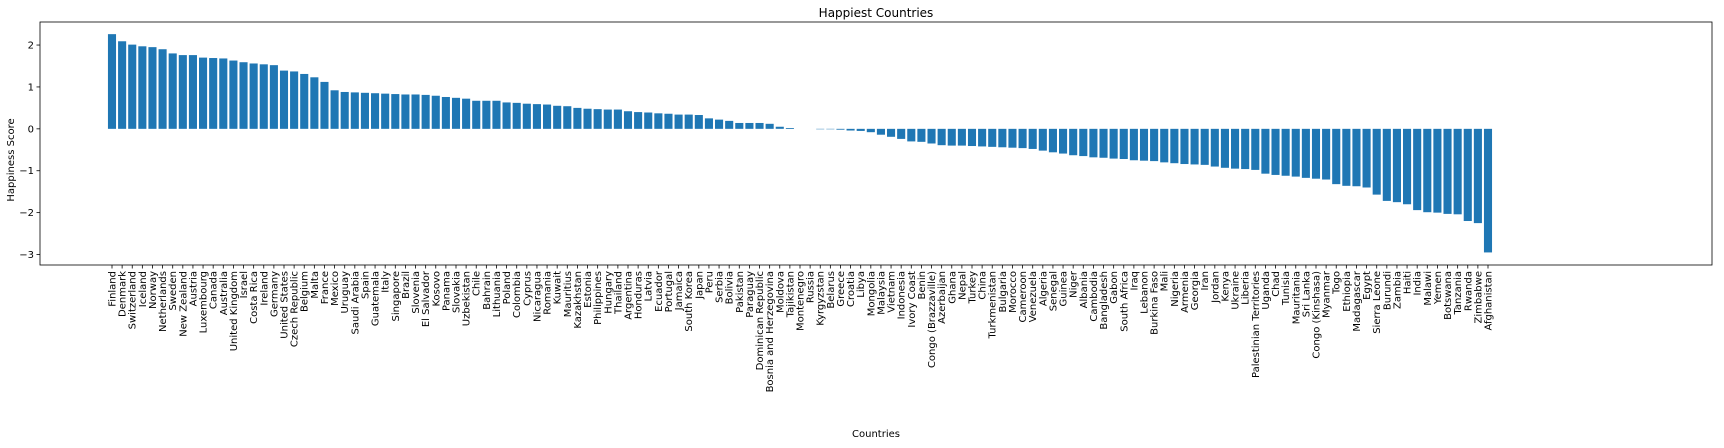 The width and height of the screenshot is (1724, 448). I want to click on chart-title: Happiest Countries, so click(876, 13).